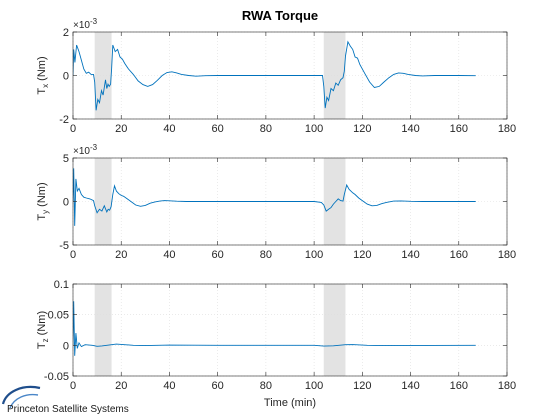 The image size is (560, 420). What do you see at coordinates (64, 120) in the screenshot?
I see `y-tick-label: -2` at bounding box center [64, 120].